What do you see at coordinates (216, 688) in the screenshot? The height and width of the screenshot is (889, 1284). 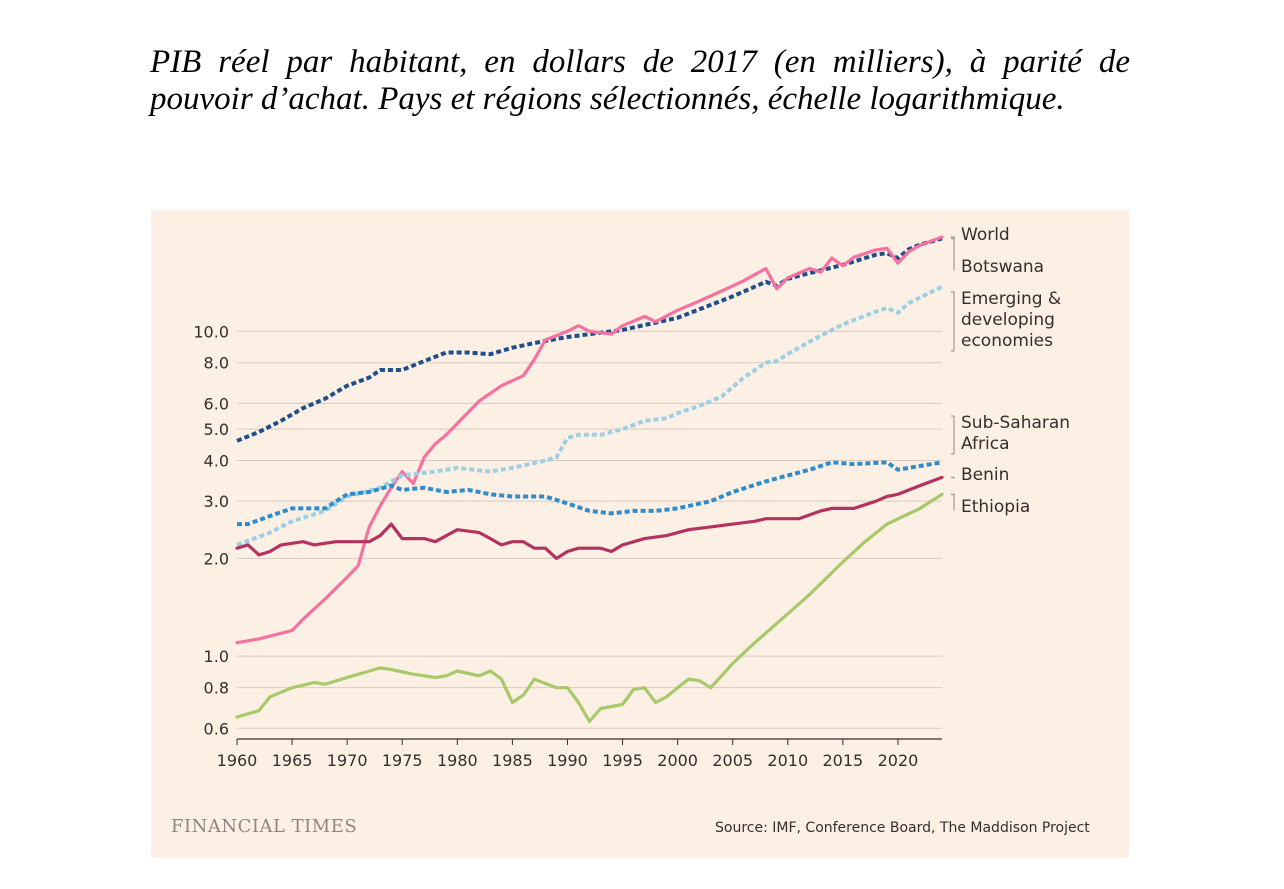 I see `y-tick-label: 0.8` at bounding box center [216, 688].